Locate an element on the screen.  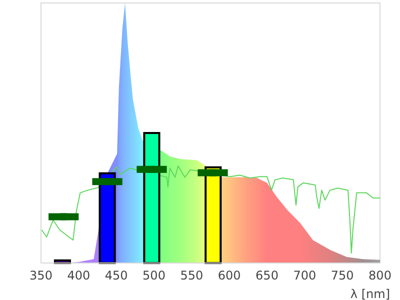
x-tick-label: 800 is located at coordinates (380, 275).